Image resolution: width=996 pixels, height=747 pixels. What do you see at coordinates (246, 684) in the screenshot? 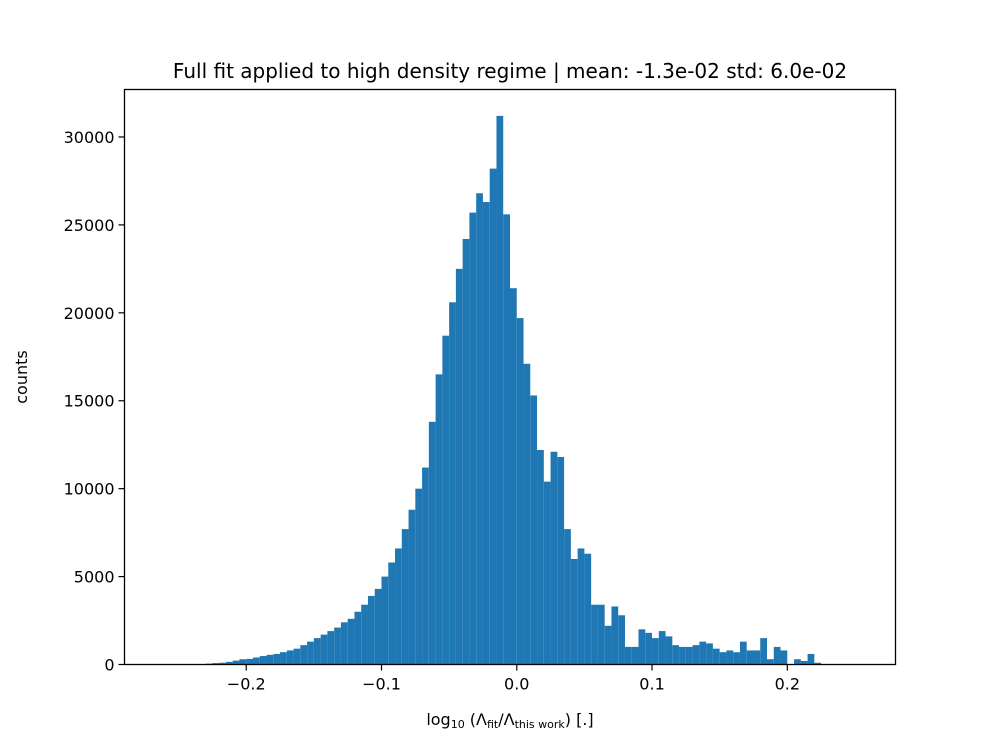
I see `x-tick-label: −0.2` at bounding box center [246, 684].